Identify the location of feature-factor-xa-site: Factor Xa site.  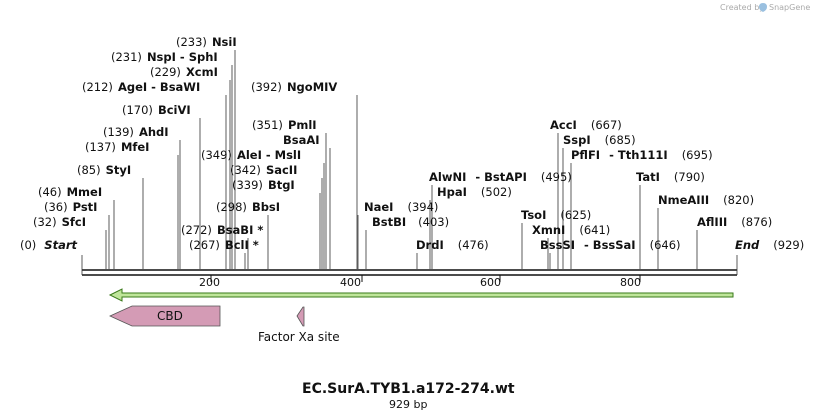
(299, 325).